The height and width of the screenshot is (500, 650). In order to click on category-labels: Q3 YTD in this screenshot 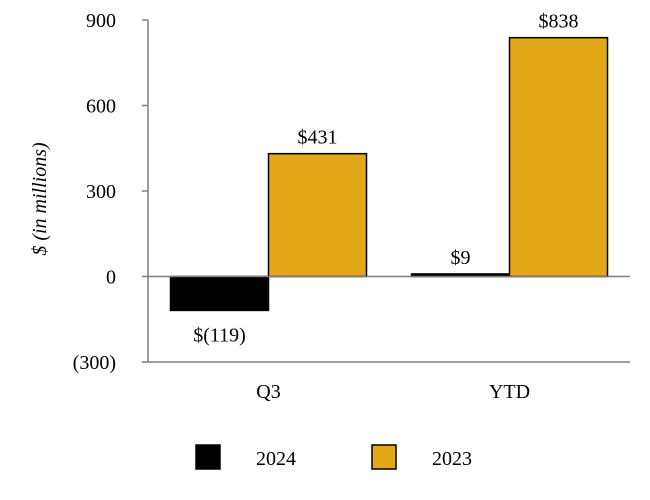, I will do `click(393, 392)`.